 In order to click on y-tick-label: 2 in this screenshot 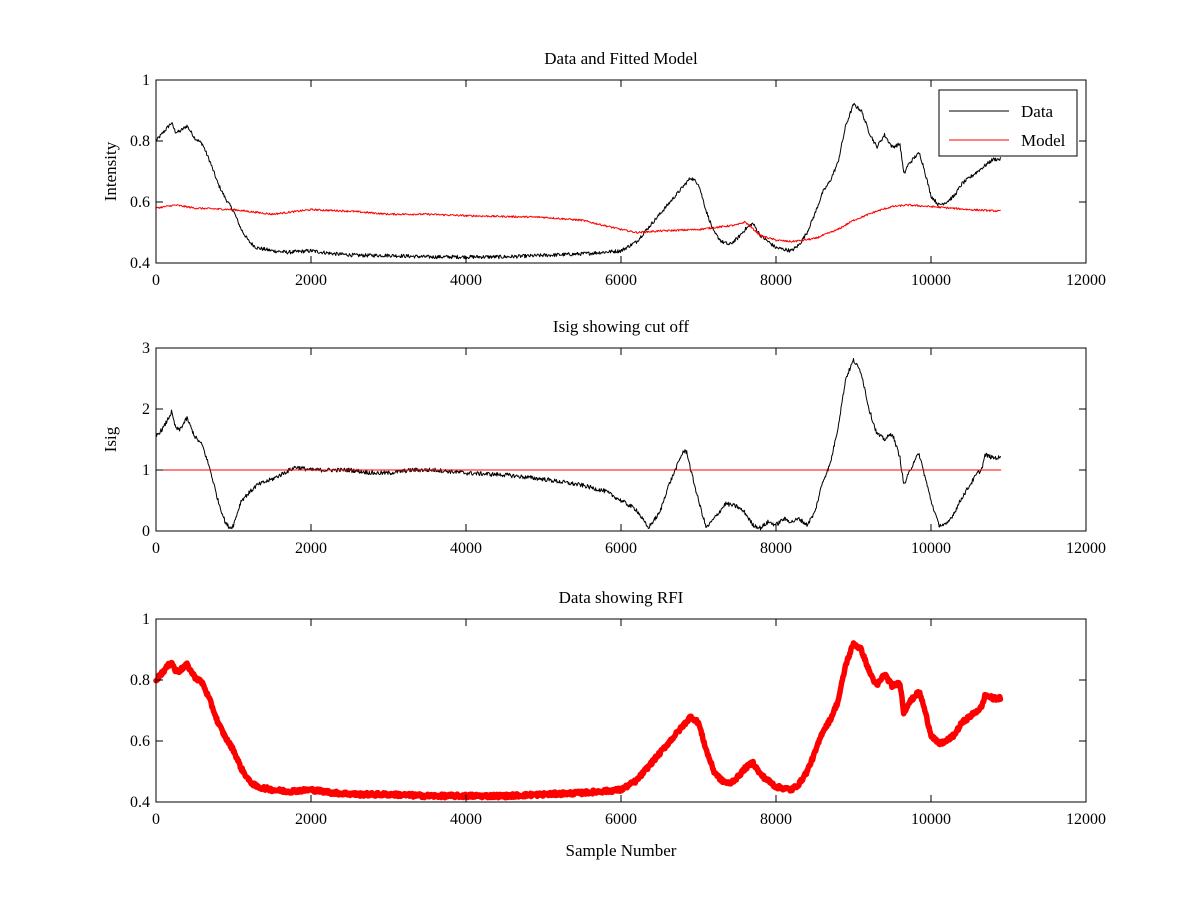, I will do `click(146, 409)`.